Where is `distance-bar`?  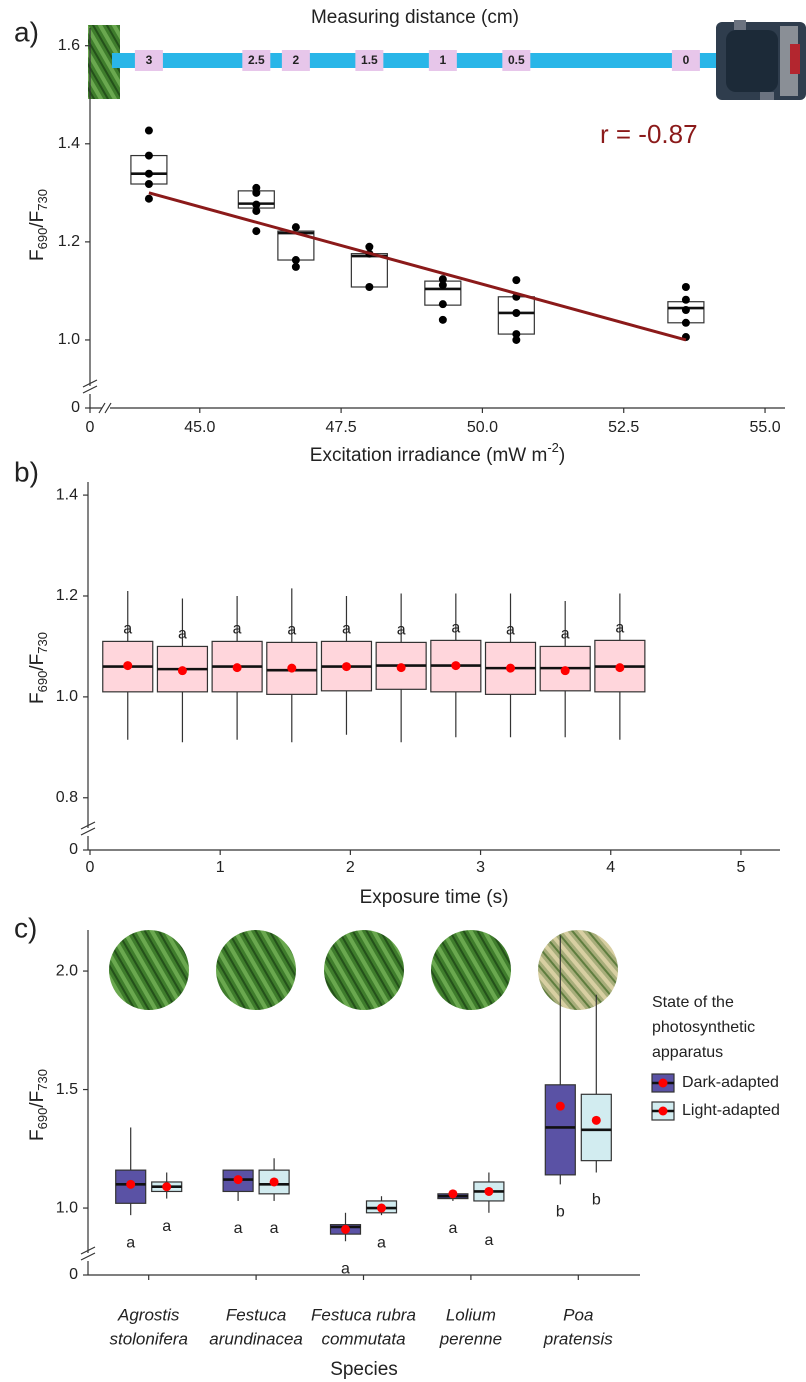
distance-bar is located at coordinates (415, 60).